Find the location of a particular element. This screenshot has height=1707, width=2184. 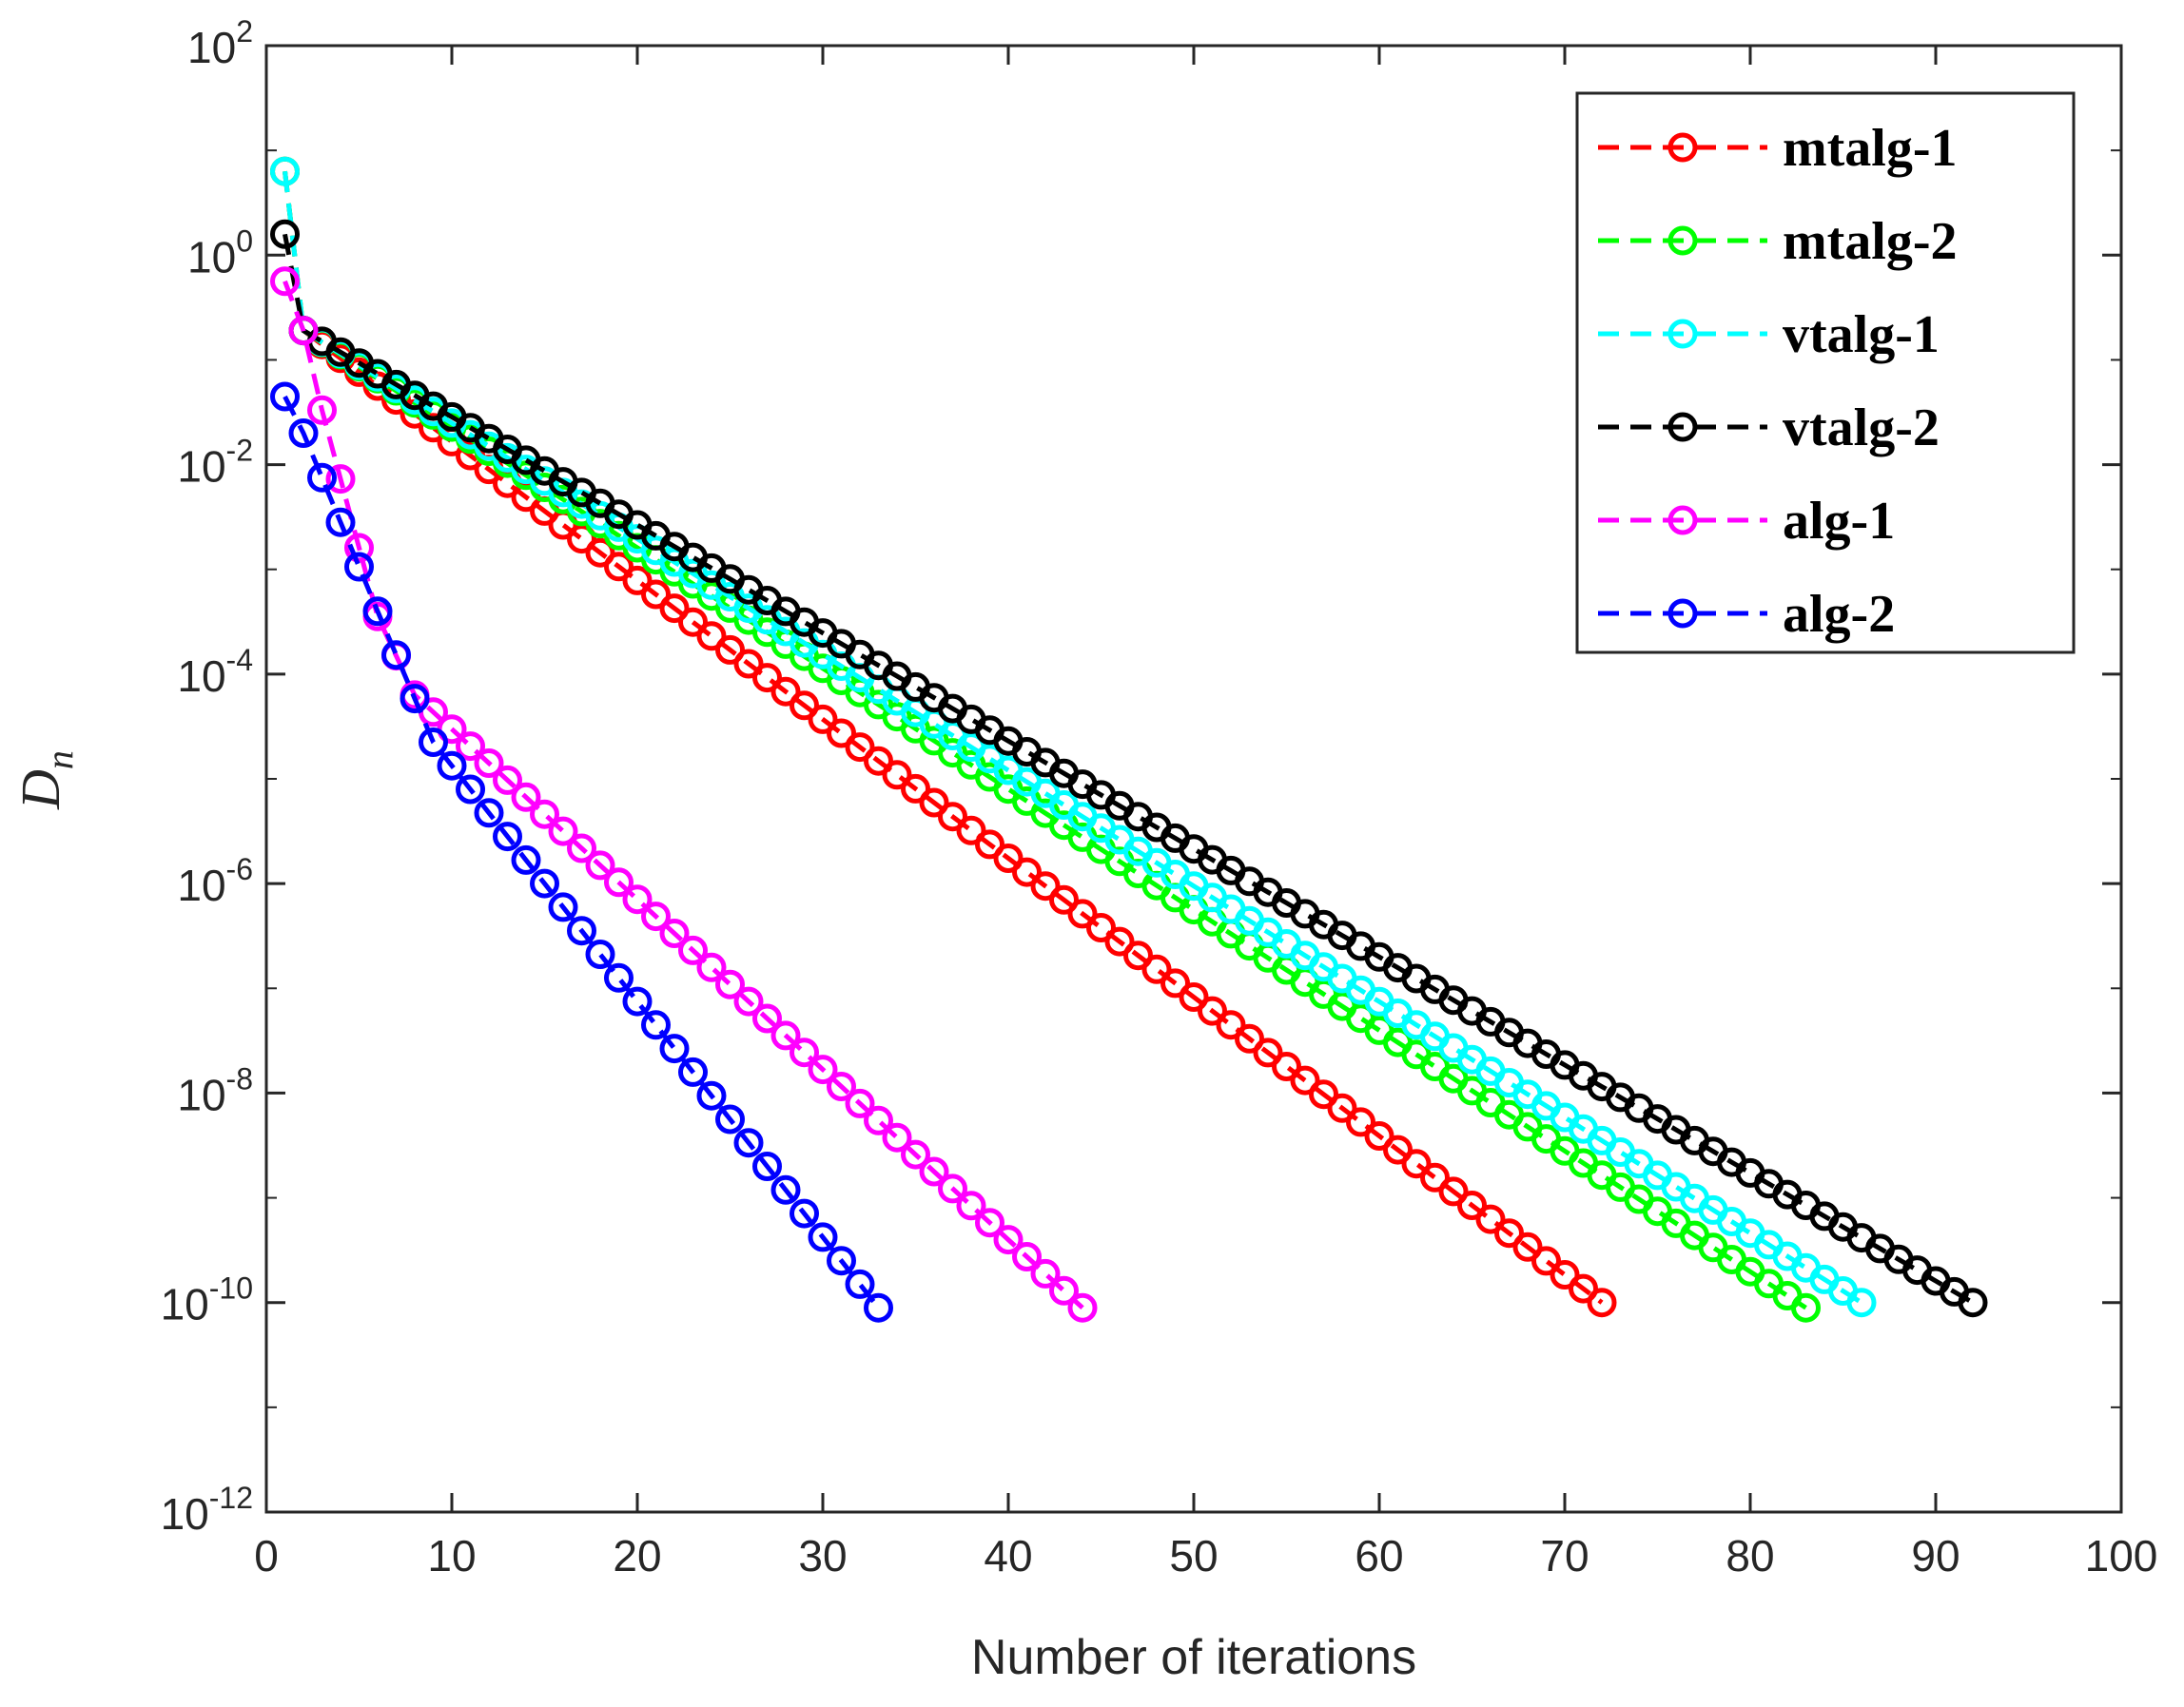

svg-text: Dn is located at coordinates (45, 780).